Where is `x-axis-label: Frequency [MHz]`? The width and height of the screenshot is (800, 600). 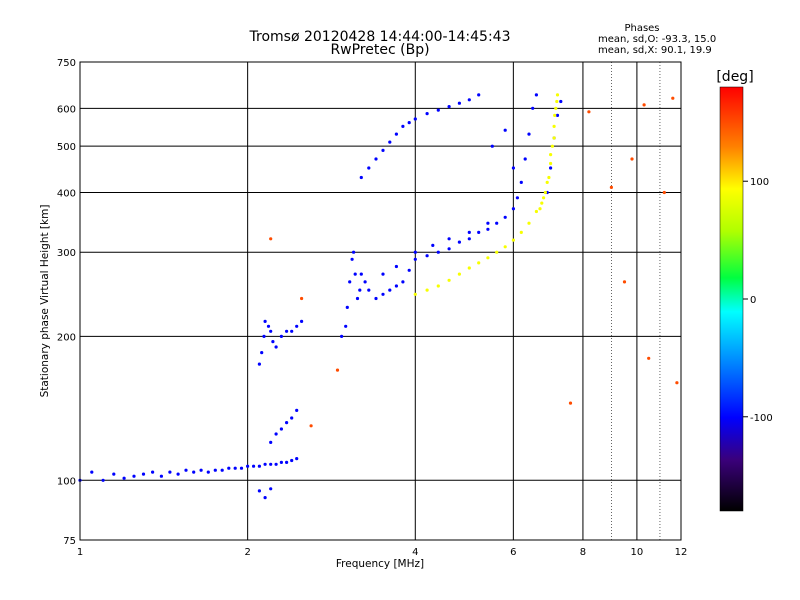
x-axis-label: Frequency [MHz] is located at coordinates (380, 564).